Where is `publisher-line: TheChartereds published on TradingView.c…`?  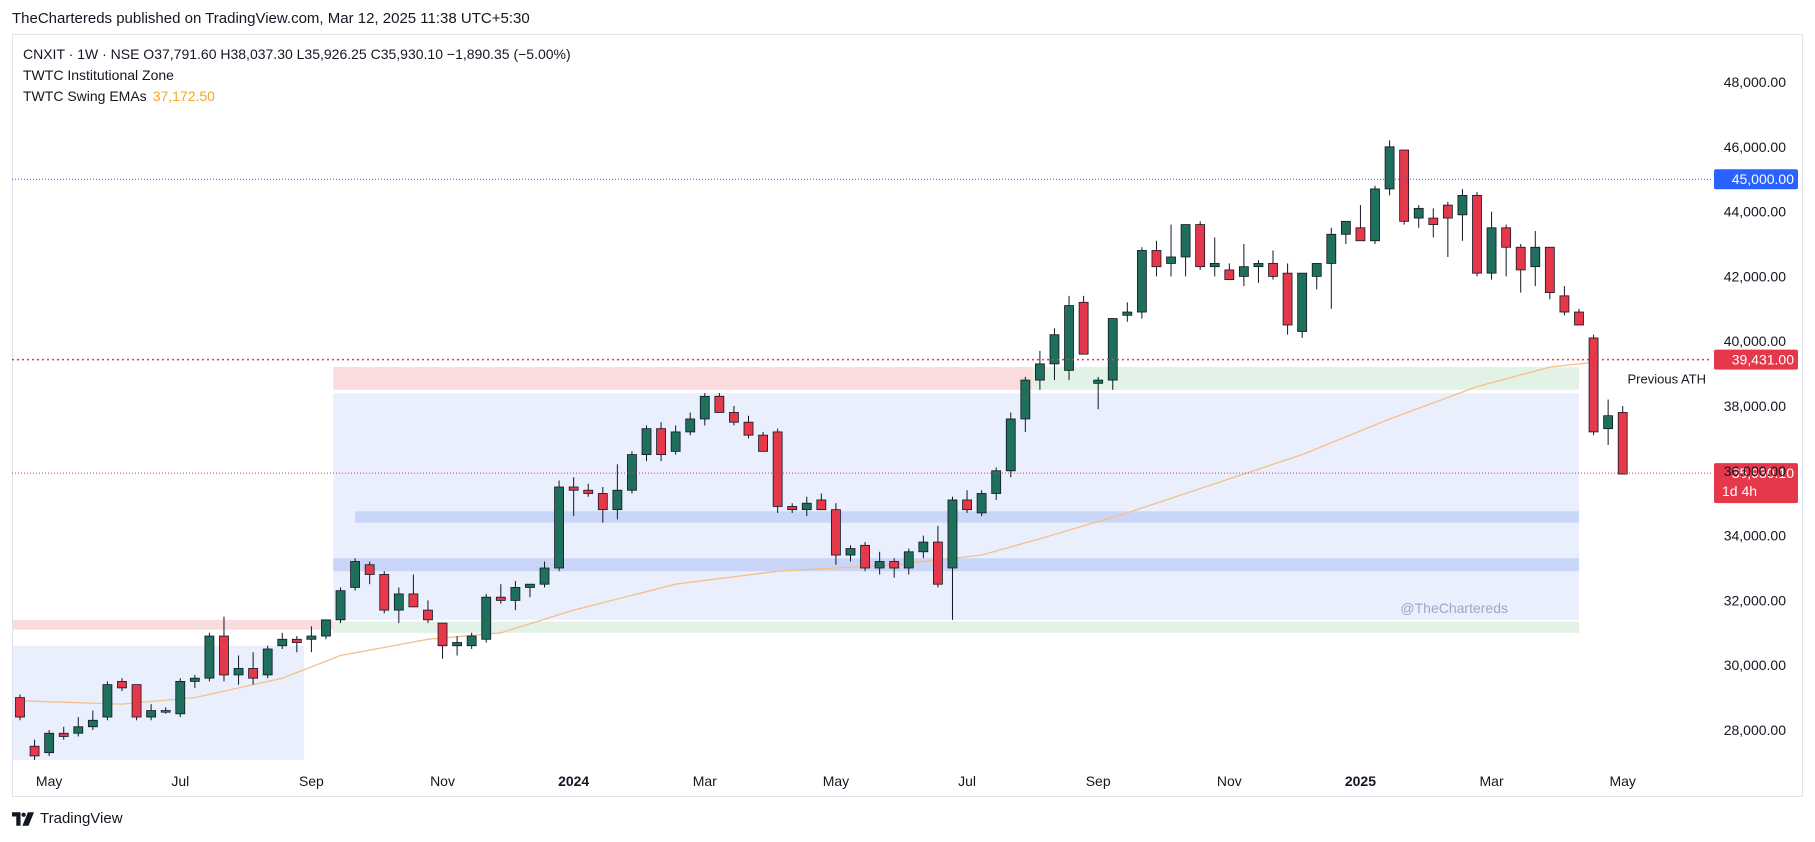 publisher-line: TheChartereds published on TradingView.c… is located at coordinates (271, 18).